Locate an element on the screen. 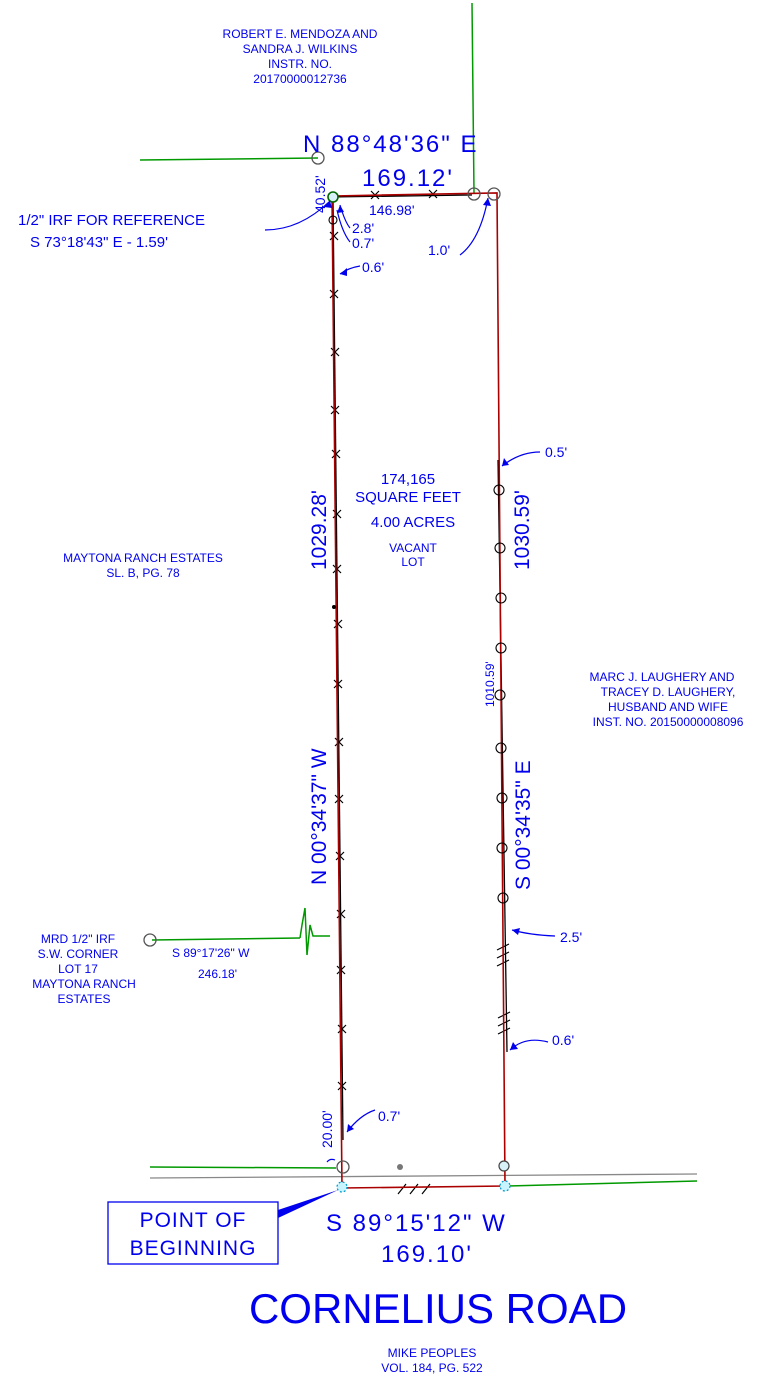 The width and height of the screenshot is (775, 1378). svg-text: MRD 1/2" IRF is located at coordinates (78, 939).